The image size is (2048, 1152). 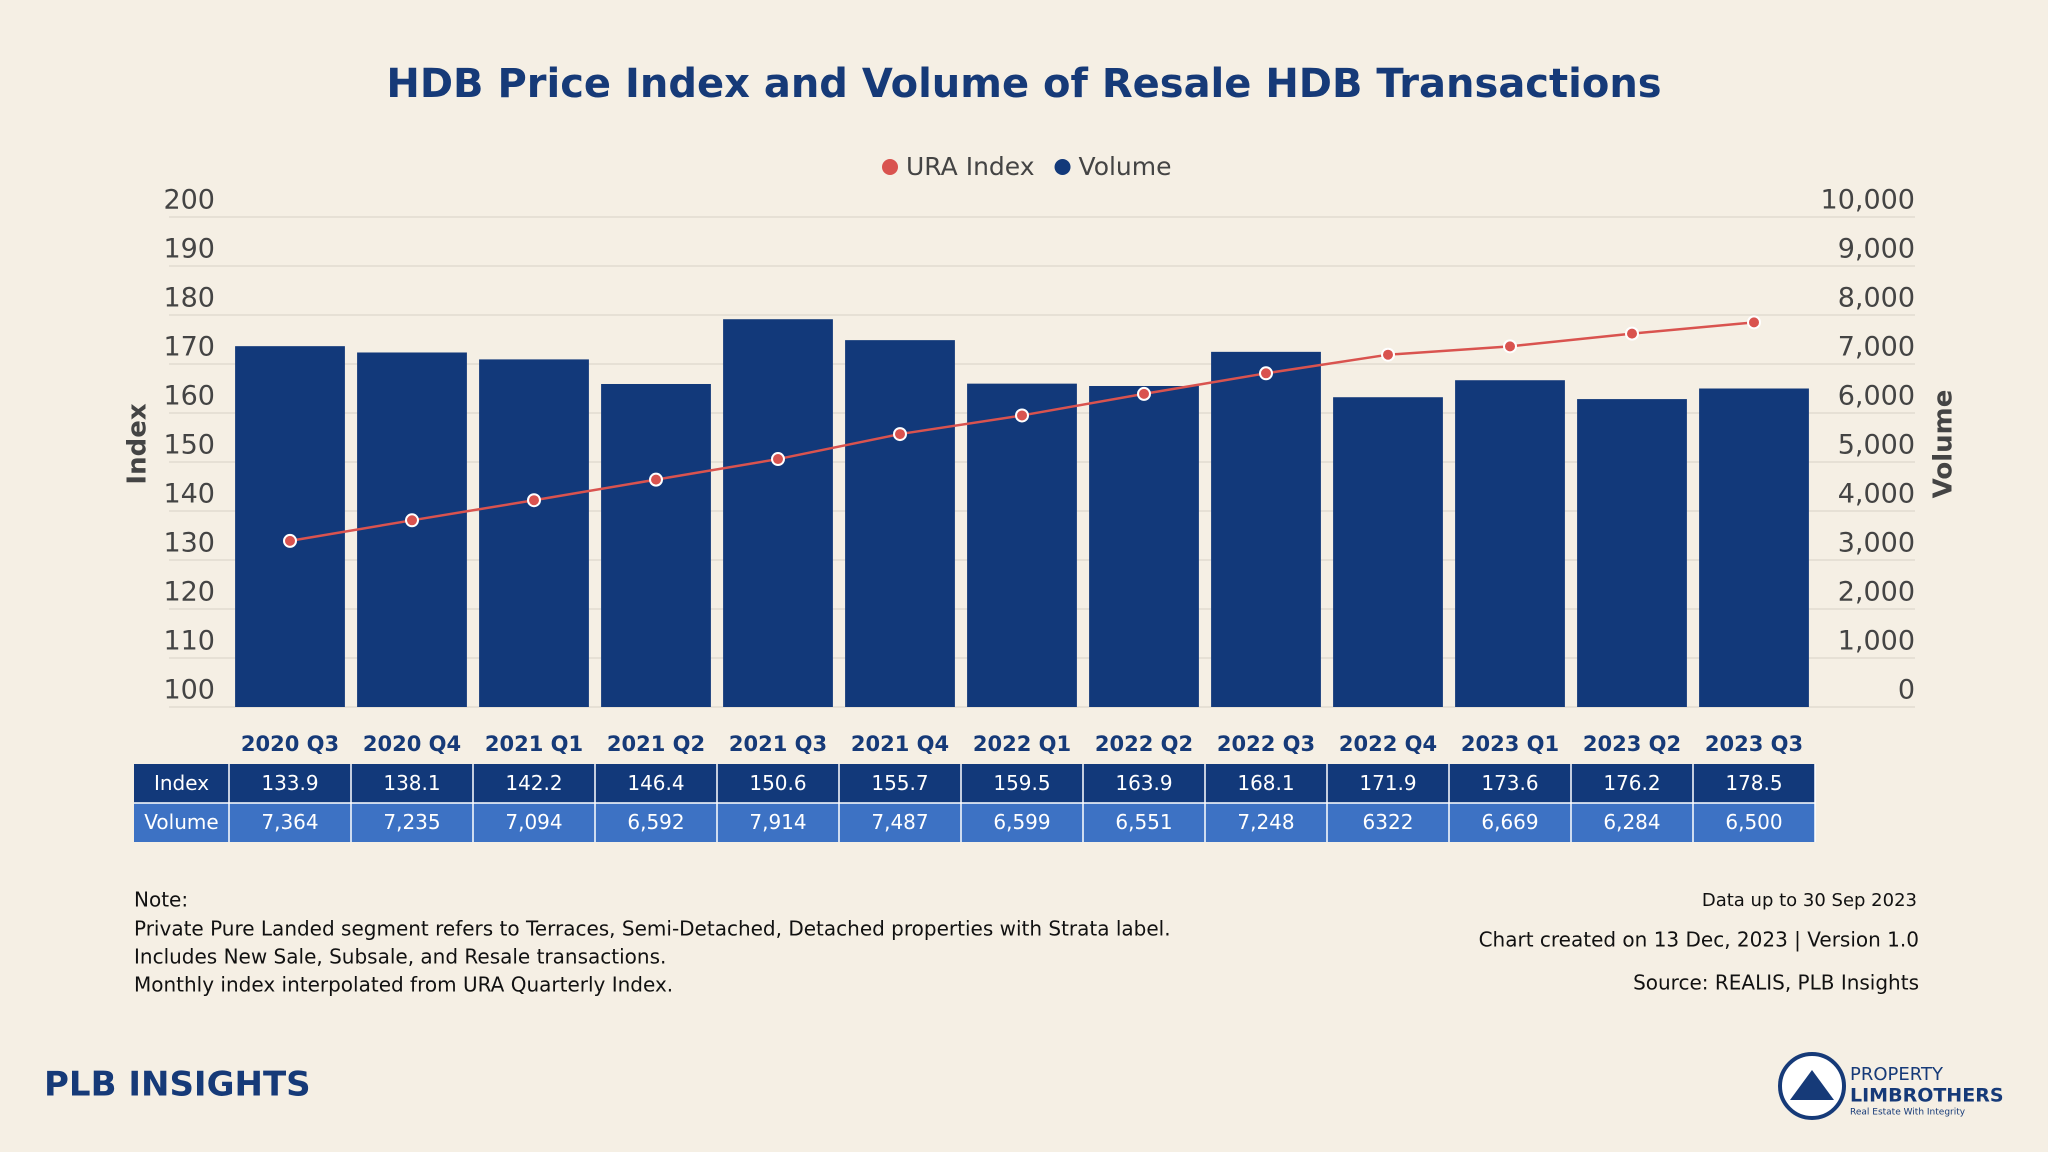 I want to click on y2-tick-label: 6,000, so click(x=1876, y=396).